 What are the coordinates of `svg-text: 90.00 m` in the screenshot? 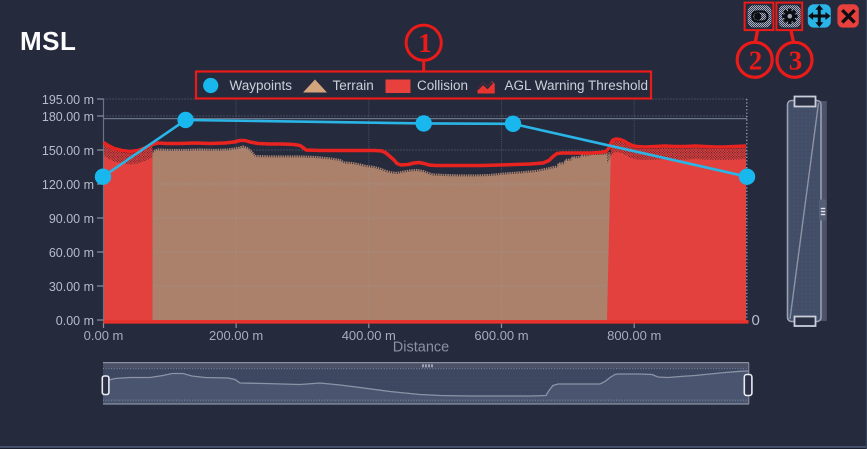 It's located at (71, 219).